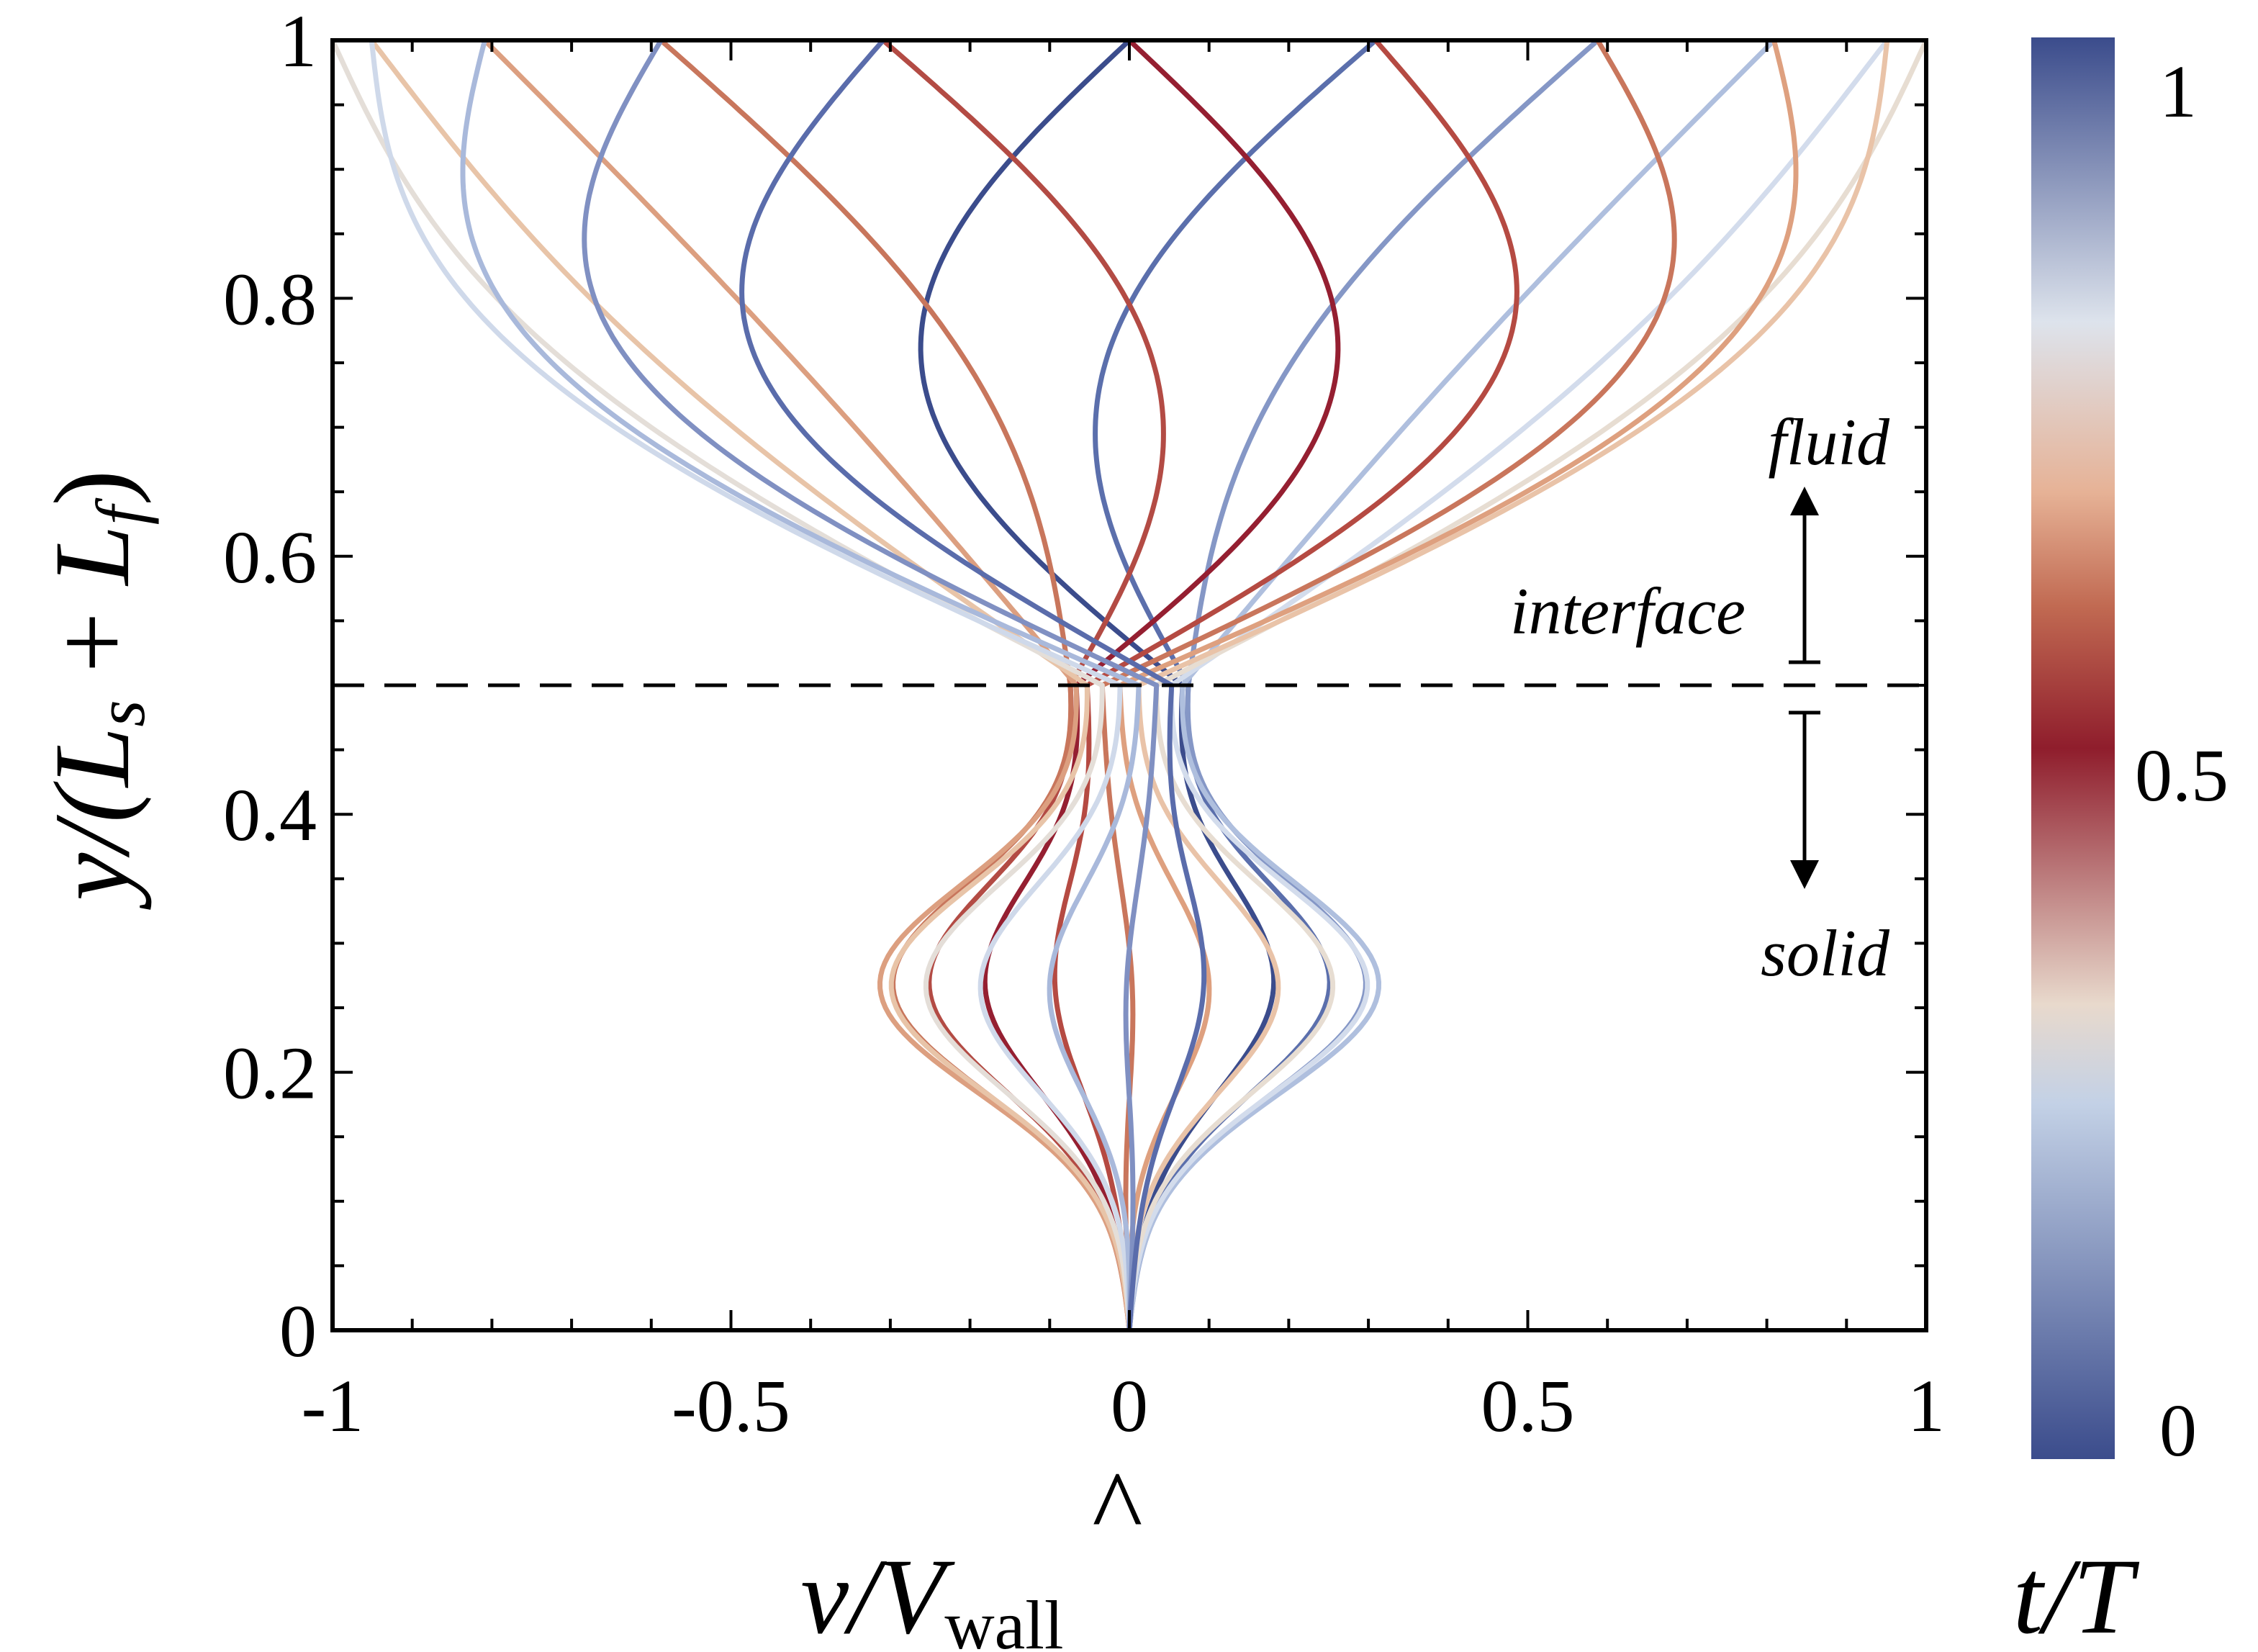 Image resolution: width=2258 pixels, height=1652 pixels. What do you see at coordinates (2076, 1594) in the screenshot?
I see `colorbar-title: t/T` at bounding box center [2076, 1594].